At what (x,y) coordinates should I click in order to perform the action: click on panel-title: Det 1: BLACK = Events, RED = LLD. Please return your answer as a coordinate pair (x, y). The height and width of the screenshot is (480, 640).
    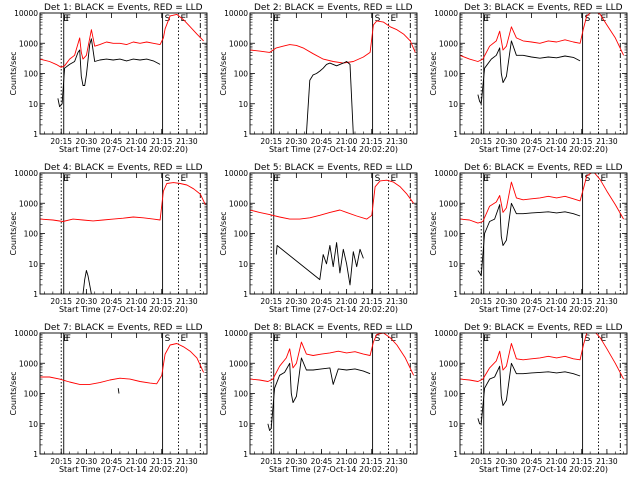
    Looking at the image, I should click on (123, 8).